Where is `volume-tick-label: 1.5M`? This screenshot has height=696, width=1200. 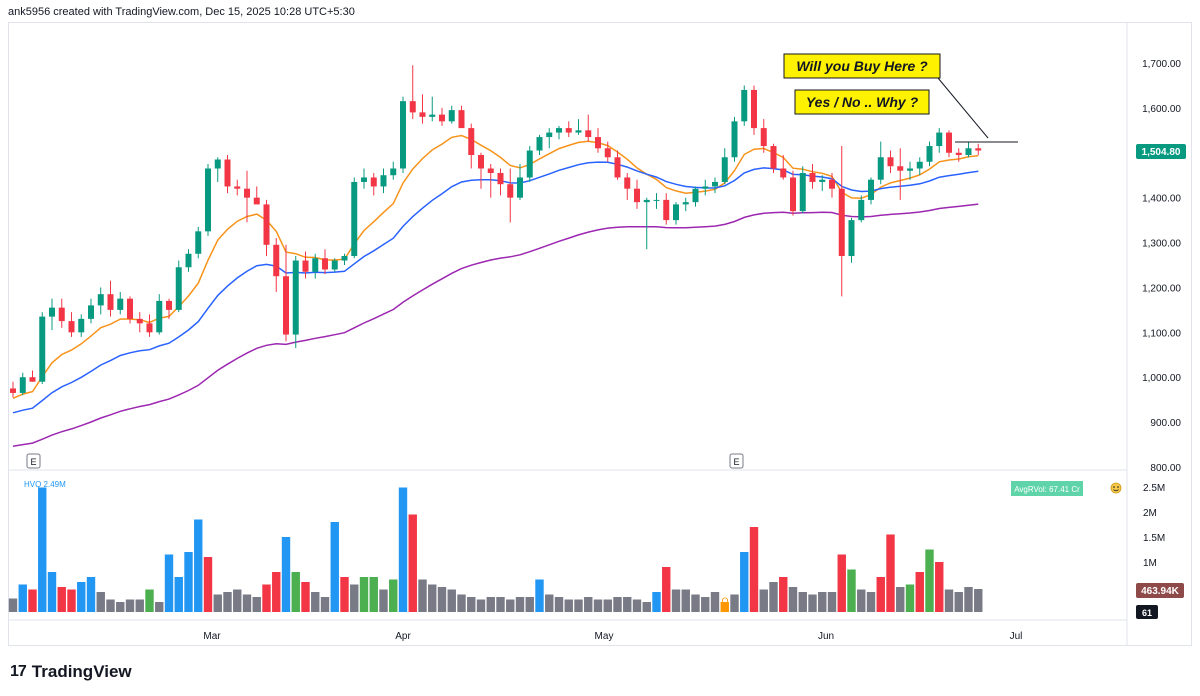 volume-tick-label: 1.5M is located at coordinates (1154, 538).